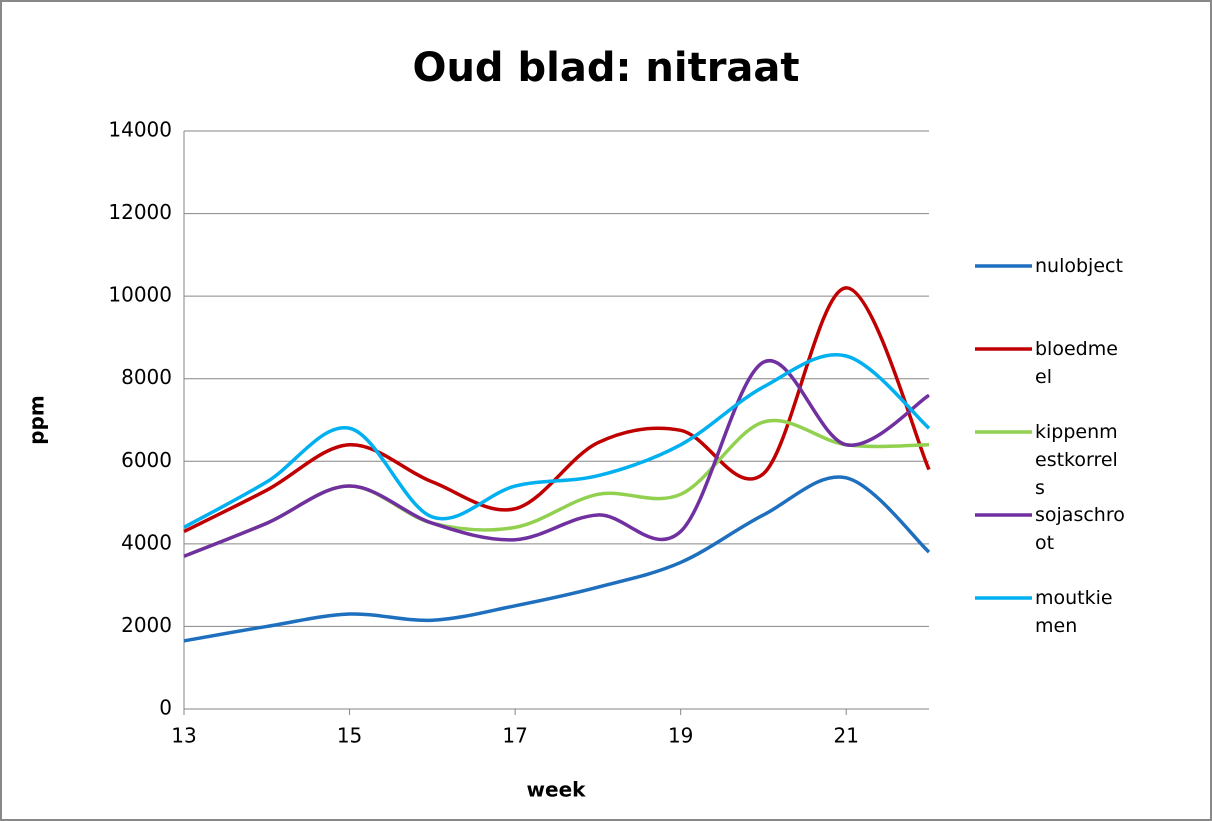  I want to click on x-axis-label: week, so click(557, 790).